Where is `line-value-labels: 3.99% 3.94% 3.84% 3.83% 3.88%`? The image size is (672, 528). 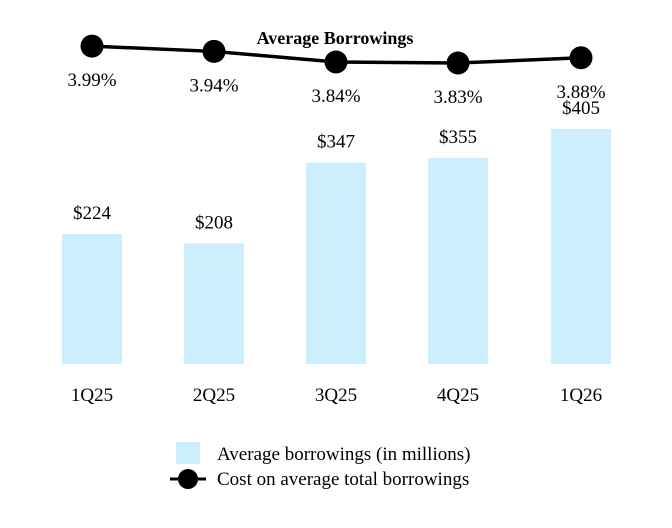 line-value-labels: 3.99% 3.94% 3.84% 3.83% 3.88% is located at coordinates (336, 89).